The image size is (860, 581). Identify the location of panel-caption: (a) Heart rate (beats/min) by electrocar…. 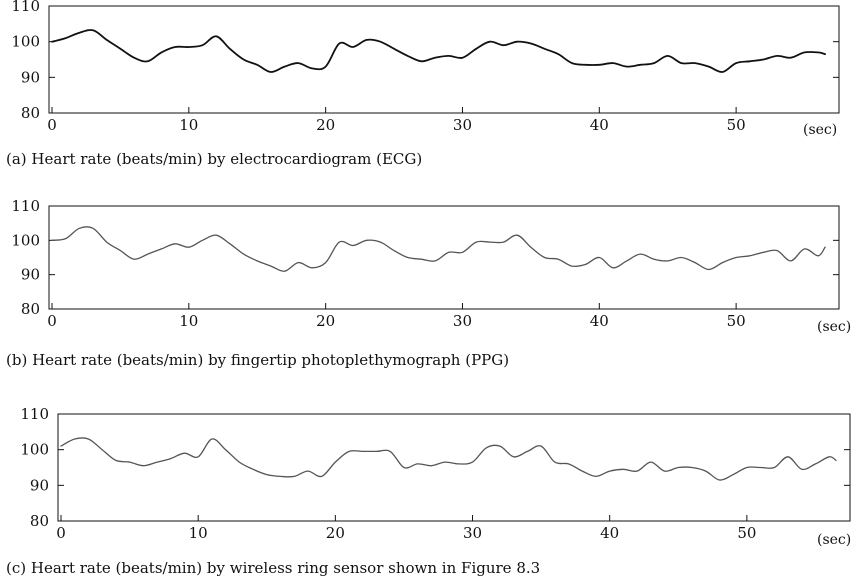
(214, 159).